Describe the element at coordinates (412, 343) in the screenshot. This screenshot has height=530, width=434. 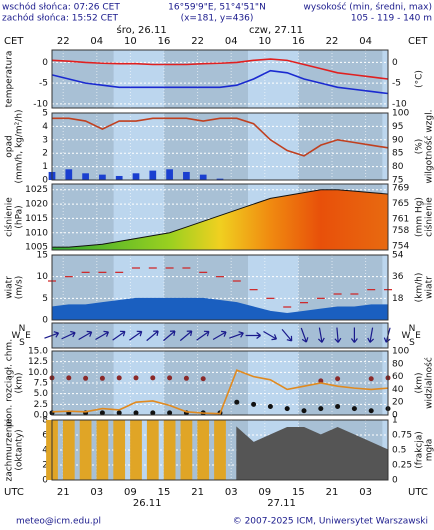
I see `compass-right: S` at that location.